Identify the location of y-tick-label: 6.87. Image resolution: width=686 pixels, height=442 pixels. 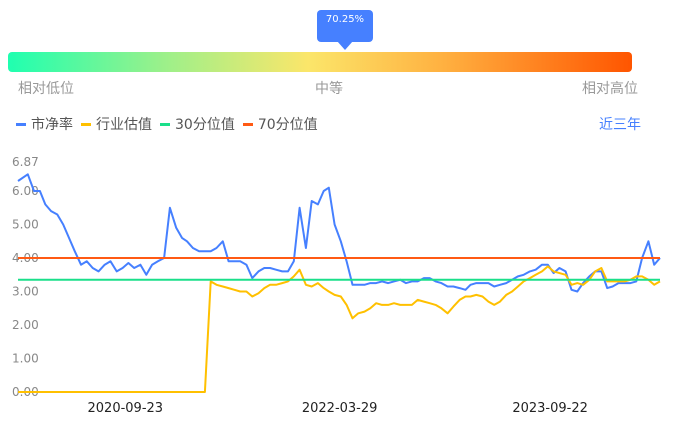
(25, 162).